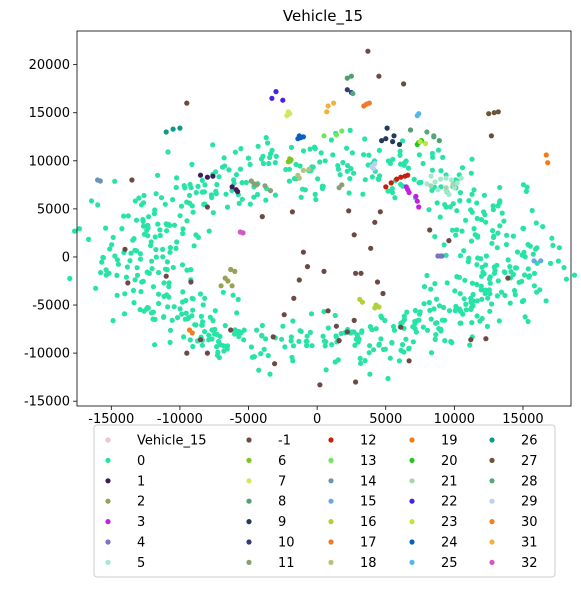 The image size is (581, 591). Describe the element at coordinates (368, 461) in the screenshot. I see `legend-label: 13` at that location.